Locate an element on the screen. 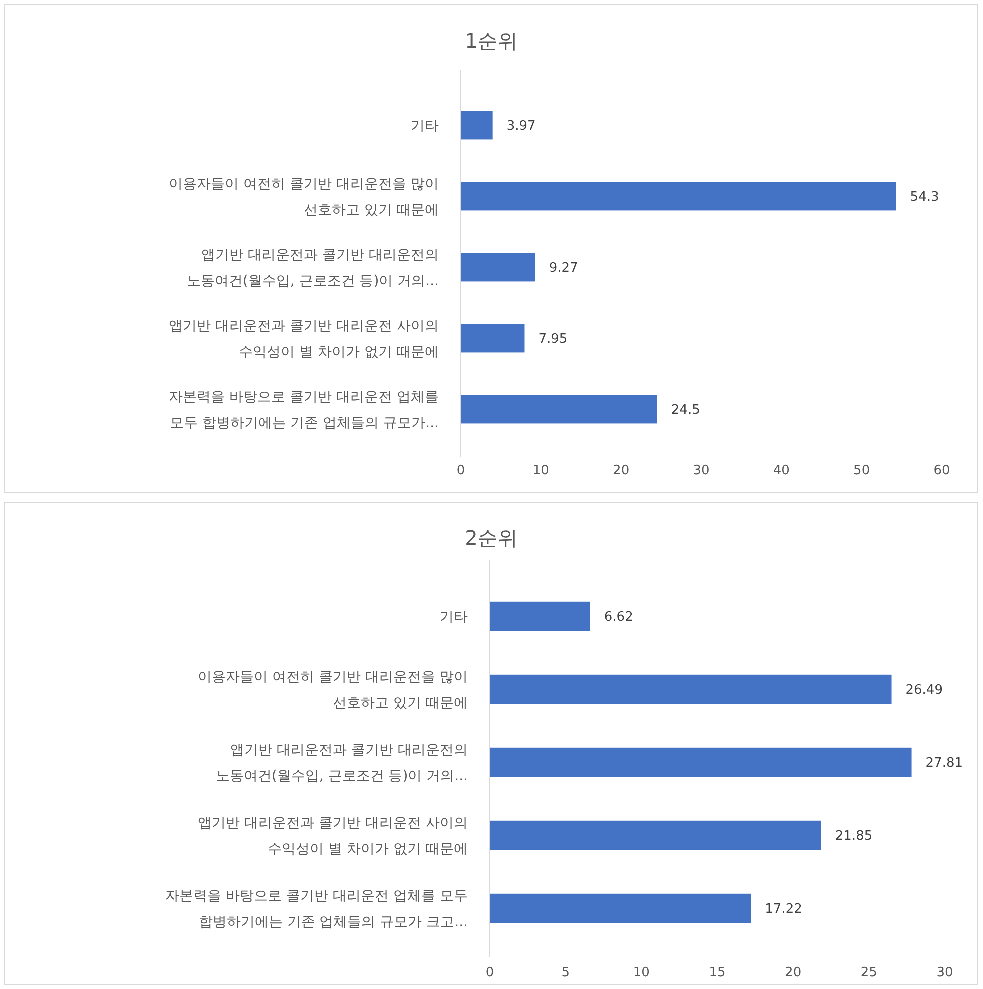  x-tick-label: 25 is located at coordinates (869, 973).